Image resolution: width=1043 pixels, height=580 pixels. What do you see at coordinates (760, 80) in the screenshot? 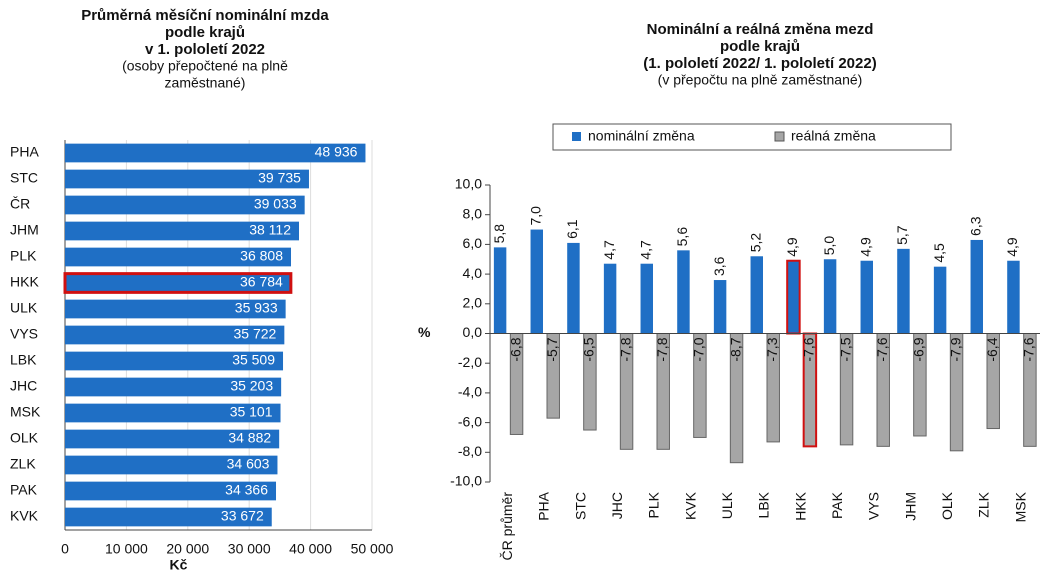
I see `chart-subtitle: (v přepočtu na plně zaměstnané)` at bounding box center [760, 80].